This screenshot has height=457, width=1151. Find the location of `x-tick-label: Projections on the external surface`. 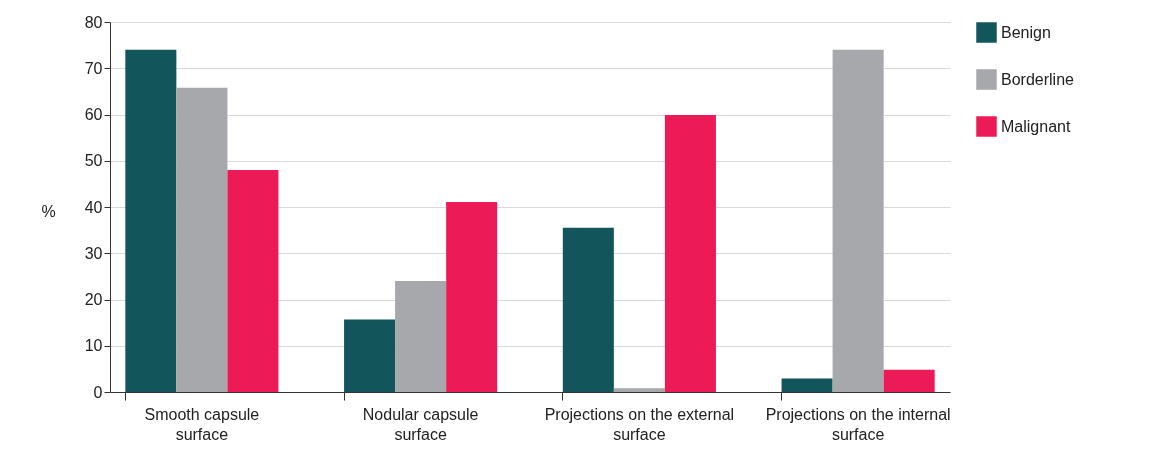

x-tick-label: Projections on the external surface is located at coordinates (639, 424).